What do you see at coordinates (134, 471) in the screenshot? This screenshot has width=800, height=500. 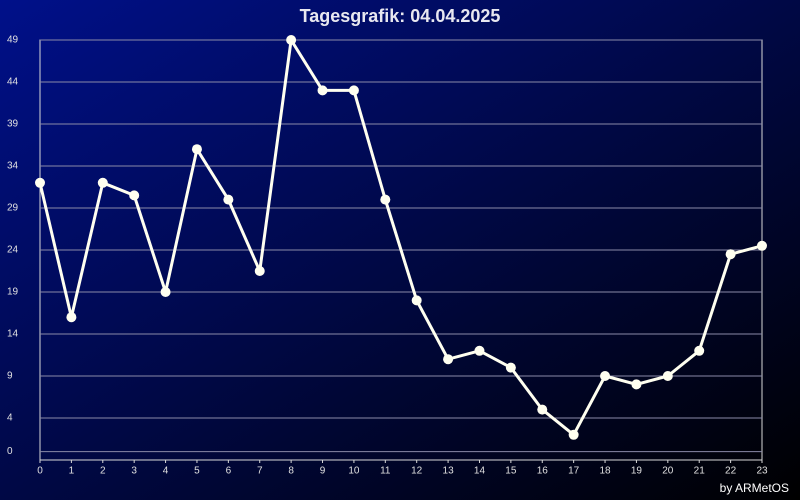 I see `x-tick-label: 3` at bounding box center [134, 471].